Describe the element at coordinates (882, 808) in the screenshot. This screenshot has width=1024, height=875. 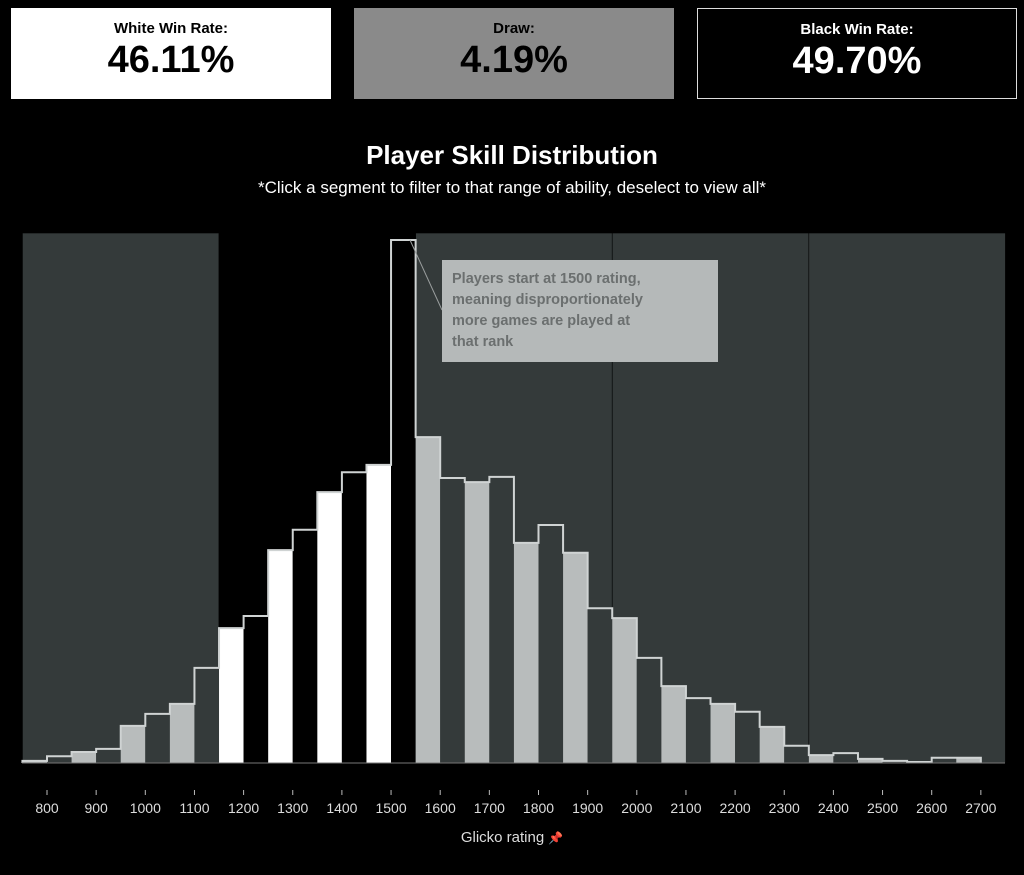
I see `x-tick-label: 2500` at that location.